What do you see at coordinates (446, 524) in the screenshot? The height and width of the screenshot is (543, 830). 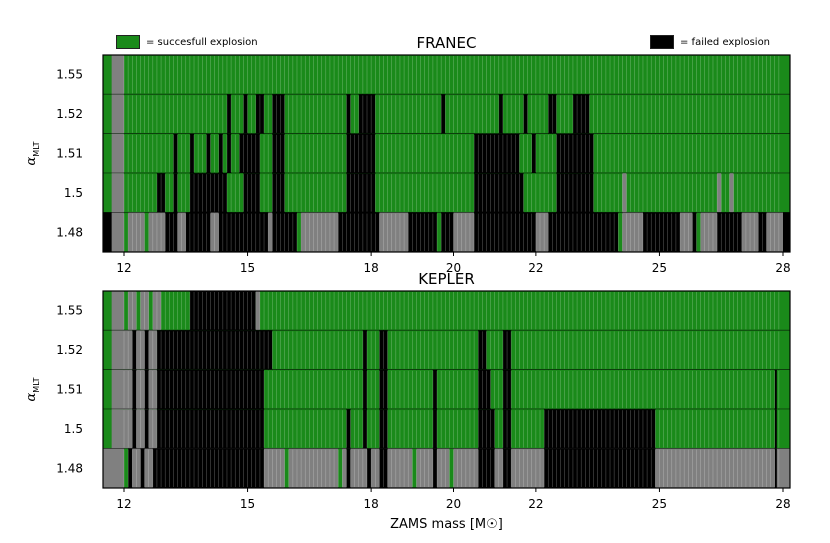 I see `x-axis-label: ZAMS mass [M☉]` at bounding box center [446, 524].